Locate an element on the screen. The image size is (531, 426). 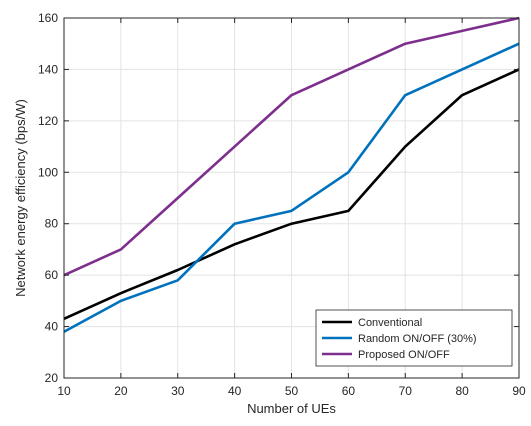
y-tick-label: 20 is located at coordinates (52, 378).